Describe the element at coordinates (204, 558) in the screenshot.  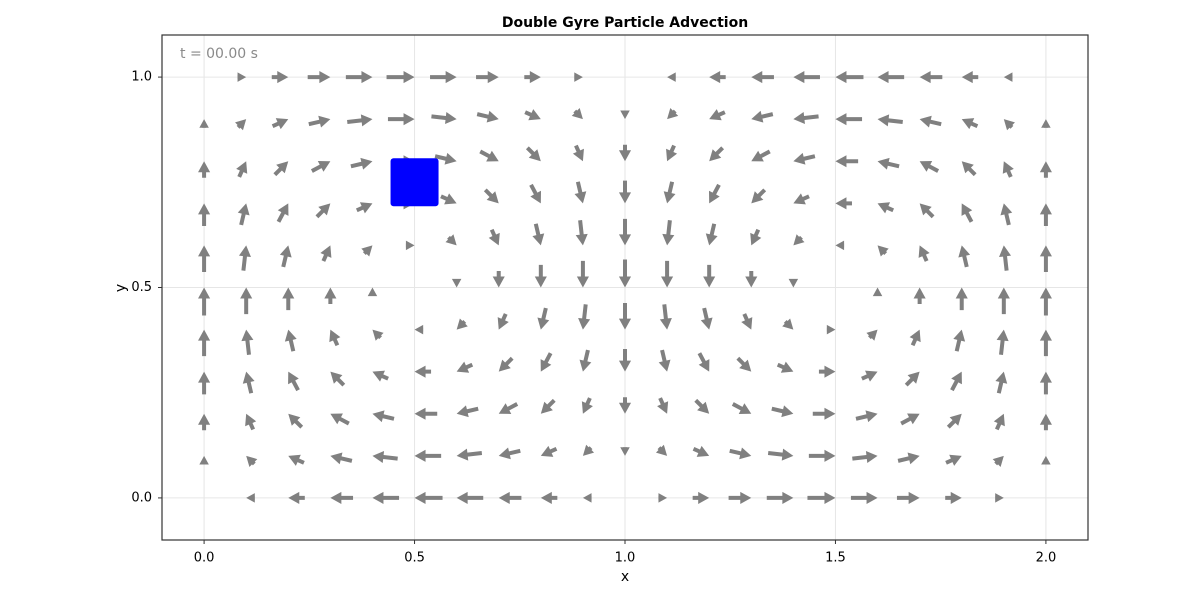
I see `x-tick-label: 0.0` at that location.